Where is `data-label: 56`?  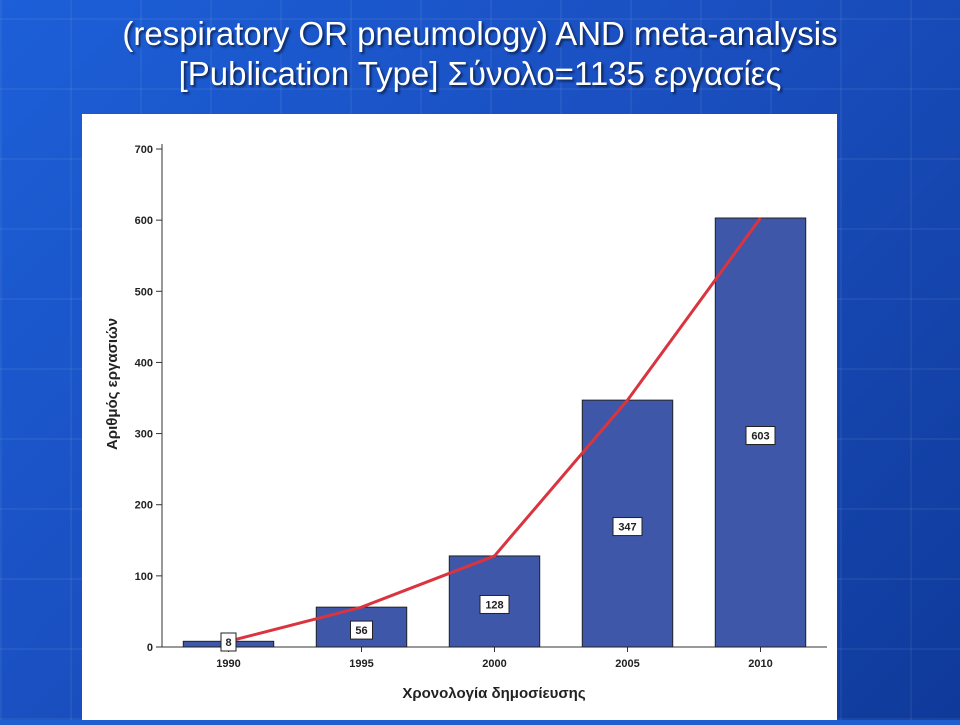
data-label: 56 is located at coordinates (361, 631).